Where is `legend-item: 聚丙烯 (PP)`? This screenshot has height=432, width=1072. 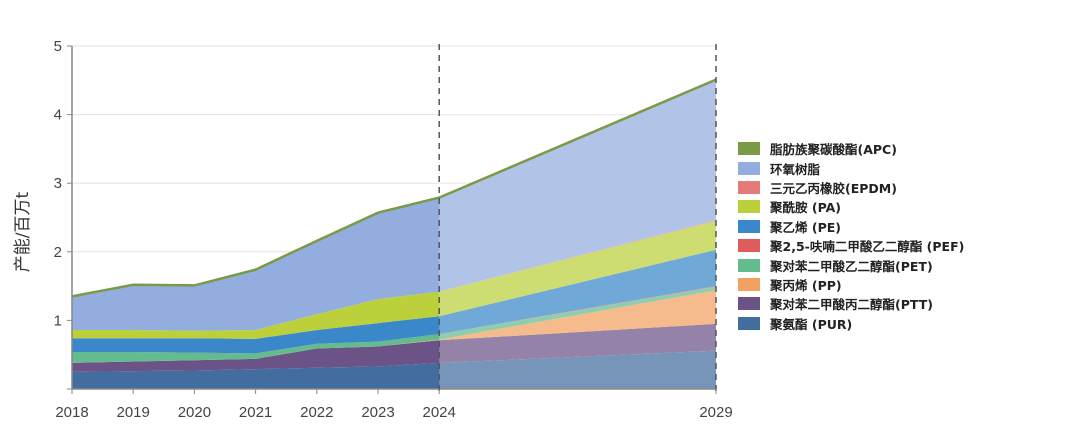 legend-item: 聚丙烯 (PP) is located at coordinates (851, 284).